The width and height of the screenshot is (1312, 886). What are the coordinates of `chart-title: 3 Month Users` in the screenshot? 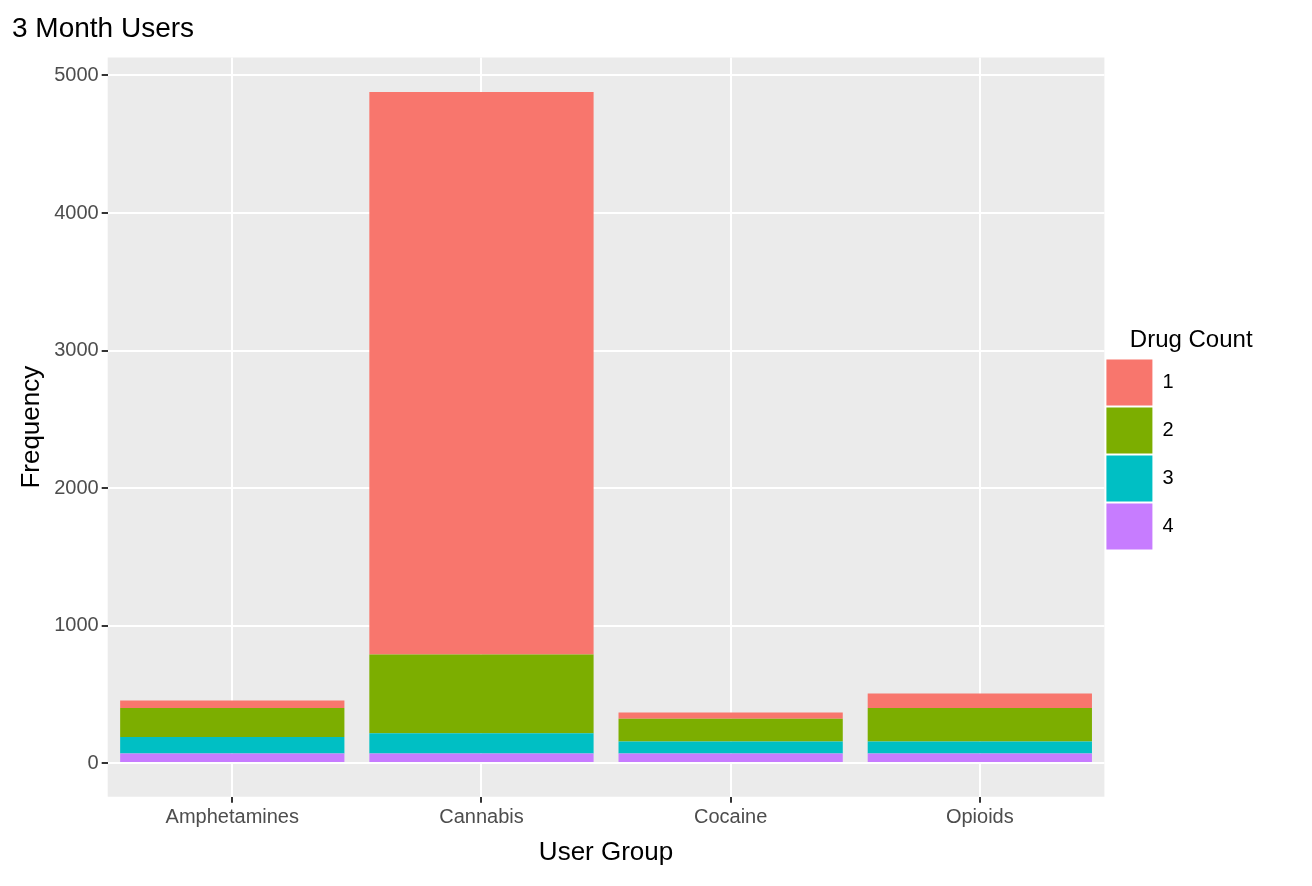 It's located at (103, 27).